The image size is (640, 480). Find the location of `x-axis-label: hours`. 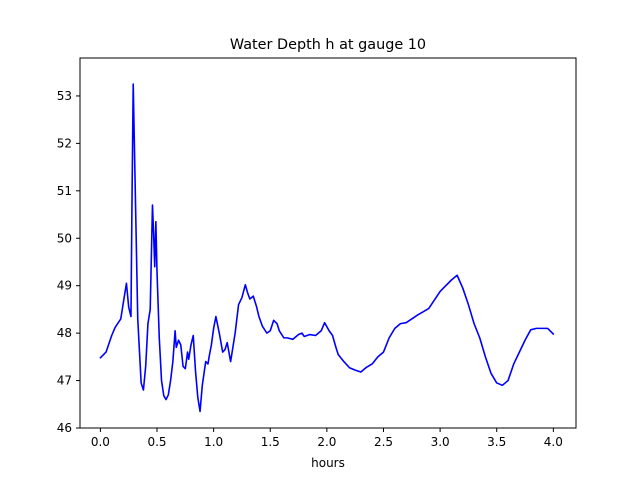

x-axis-label: hours is located at coordinates (328, 463).